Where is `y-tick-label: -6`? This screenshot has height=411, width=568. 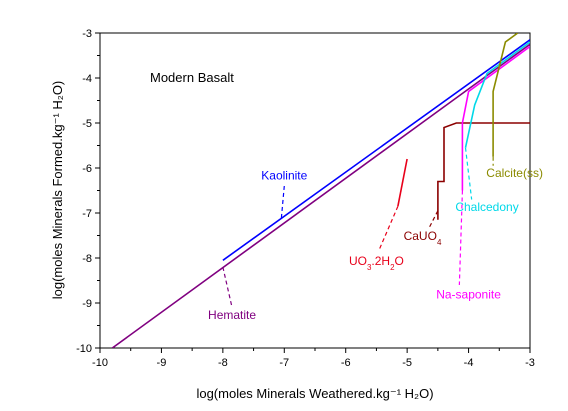 y-tick-label: -6 is located at coordinates (87, 169).